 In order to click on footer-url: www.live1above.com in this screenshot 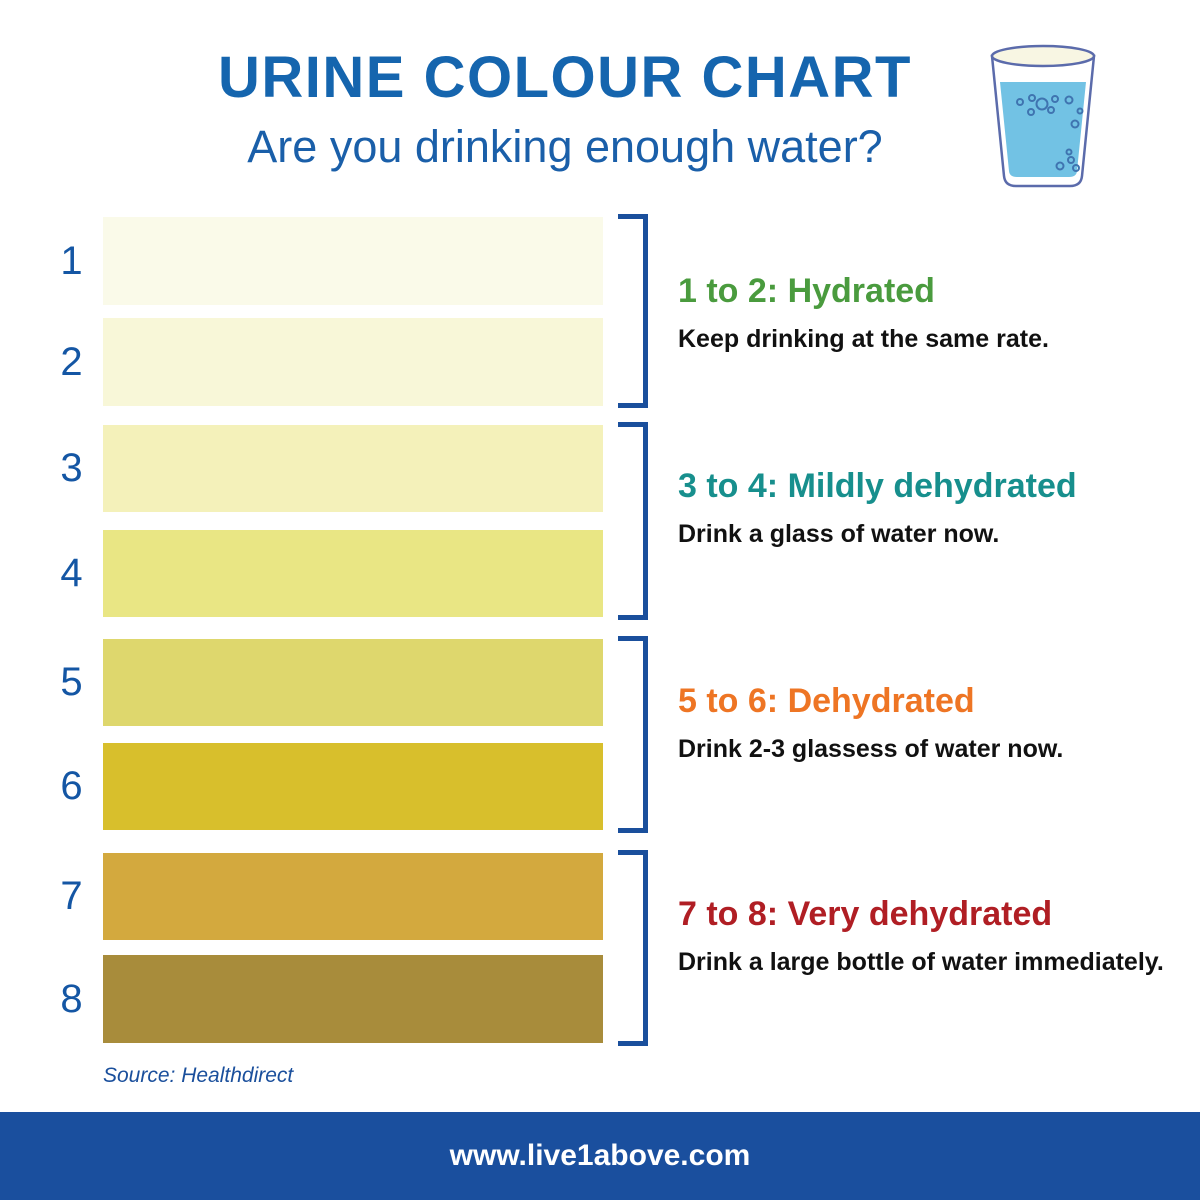, I will do `click(600, 1155)`.